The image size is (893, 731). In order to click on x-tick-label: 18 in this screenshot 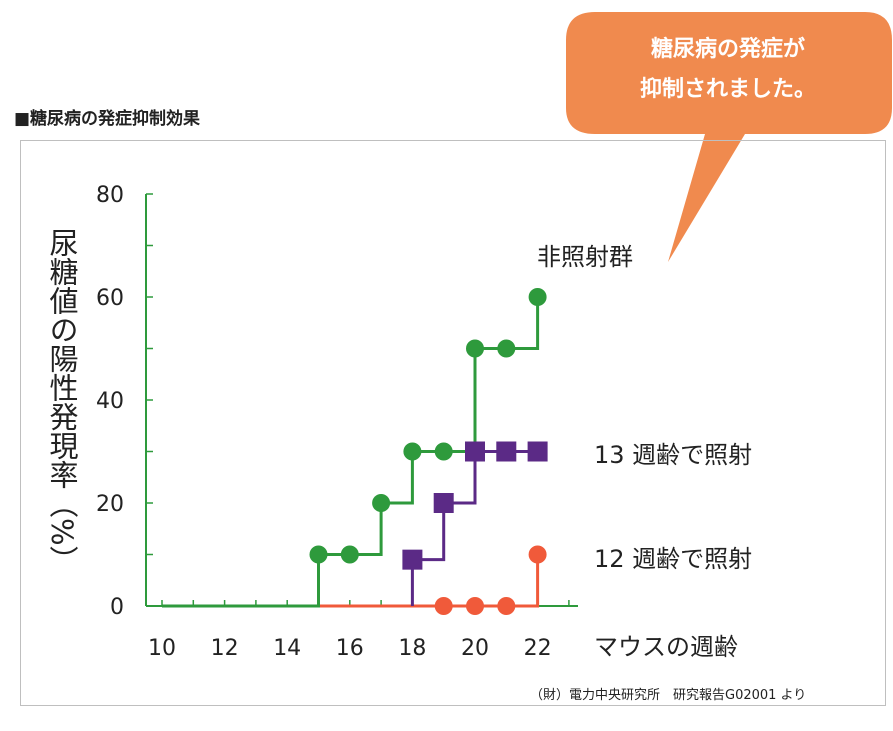, I will do `click(412, 648)`.